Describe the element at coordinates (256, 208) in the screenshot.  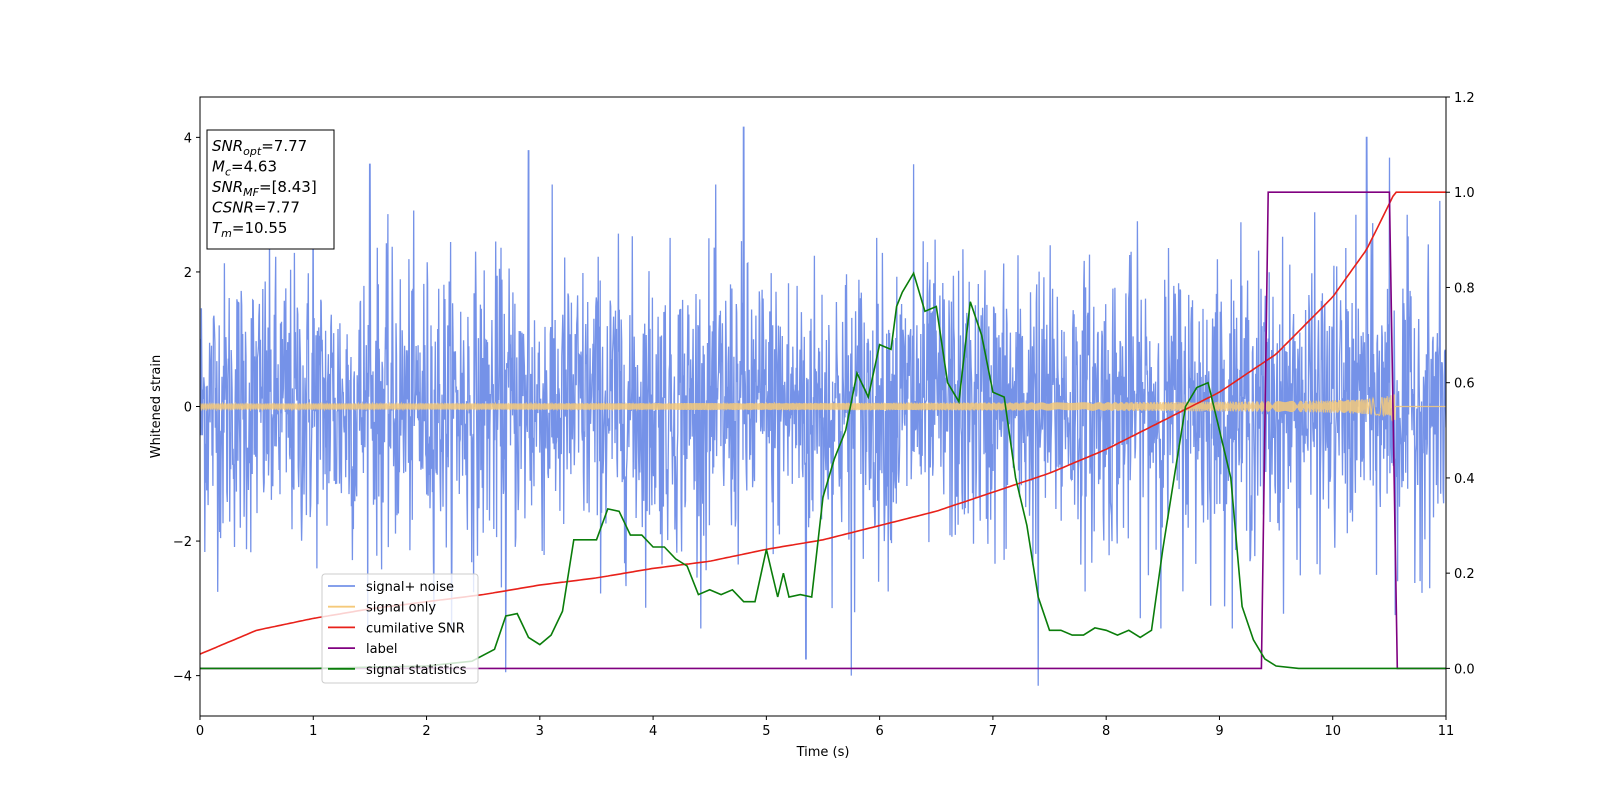
I see `info-line: CSNR=7.77` at that location.